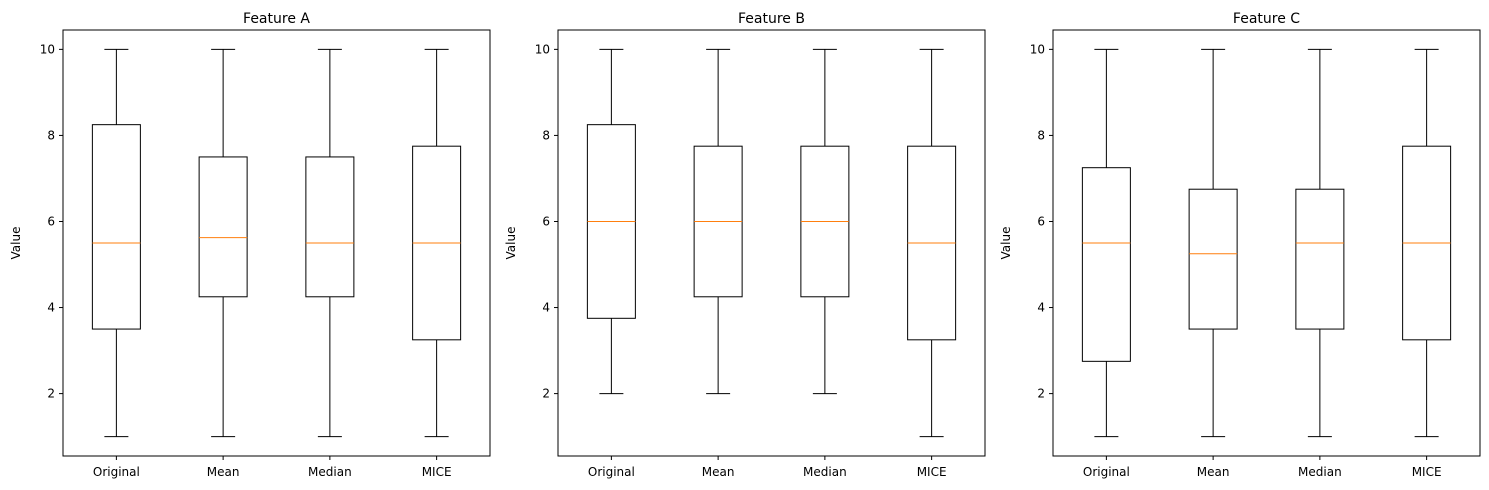  I want to click on panel-title: Feature A, so click(276, 19).